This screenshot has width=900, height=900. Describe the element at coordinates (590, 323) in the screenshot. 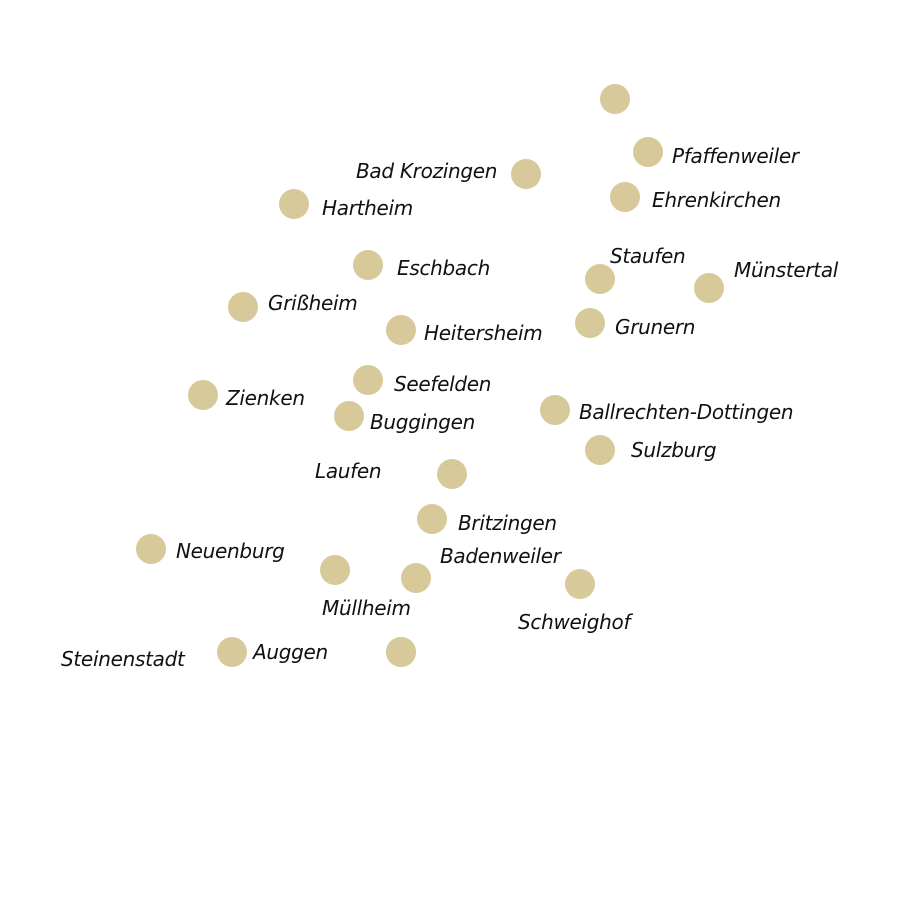

I see `place-marker-grunern` at that location.